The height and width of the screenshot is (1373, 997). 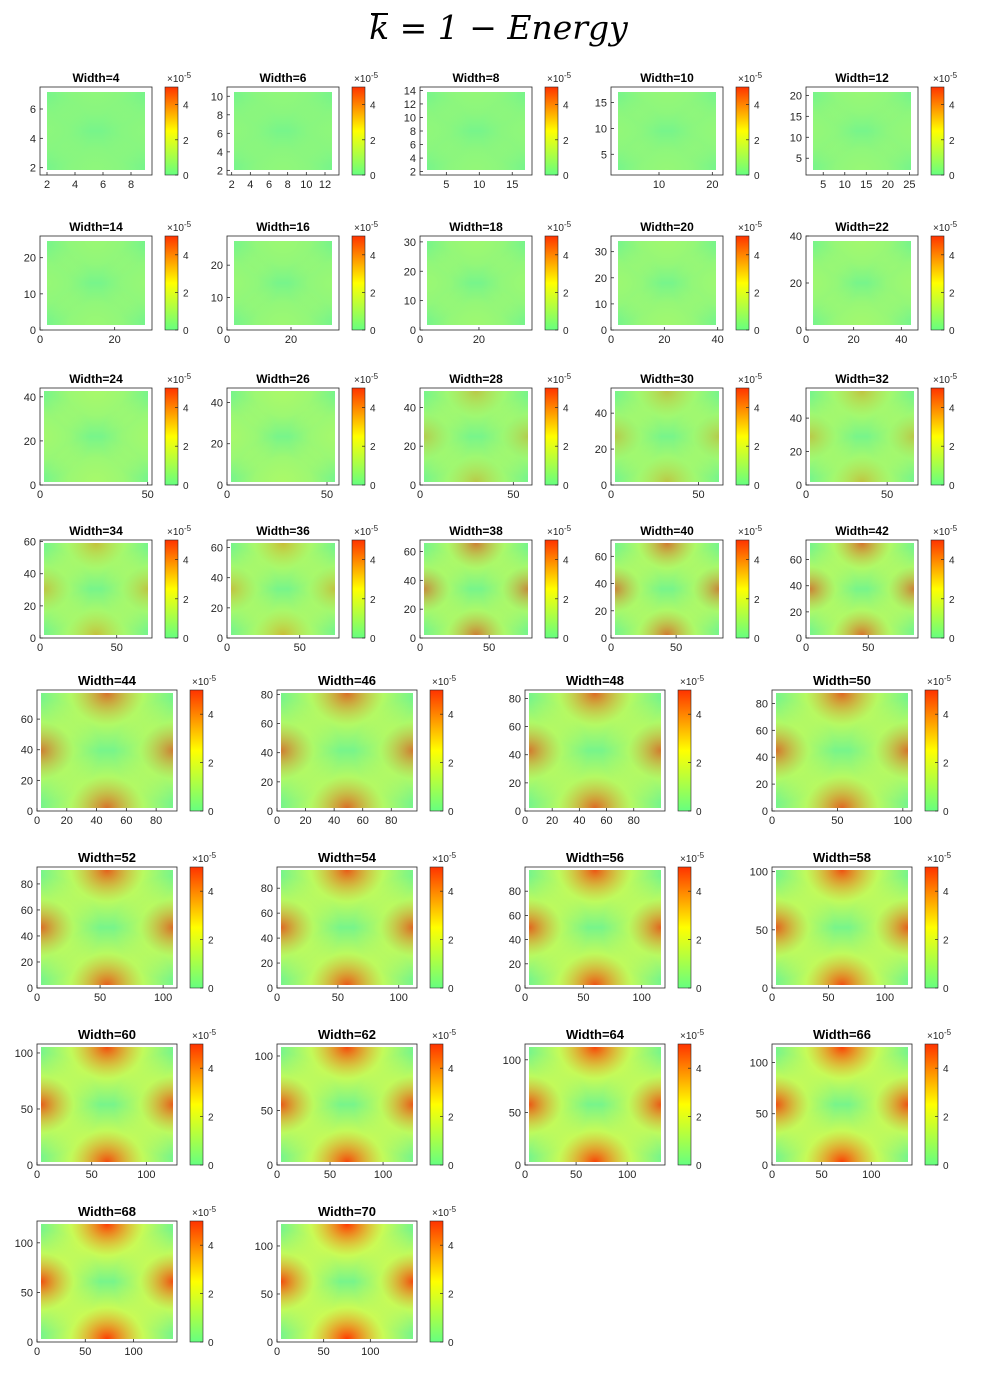 What do you see at coordinates (667, 78) in the screenshot?
I see `panel-title: Width=10` at bounding box center [667, 78].